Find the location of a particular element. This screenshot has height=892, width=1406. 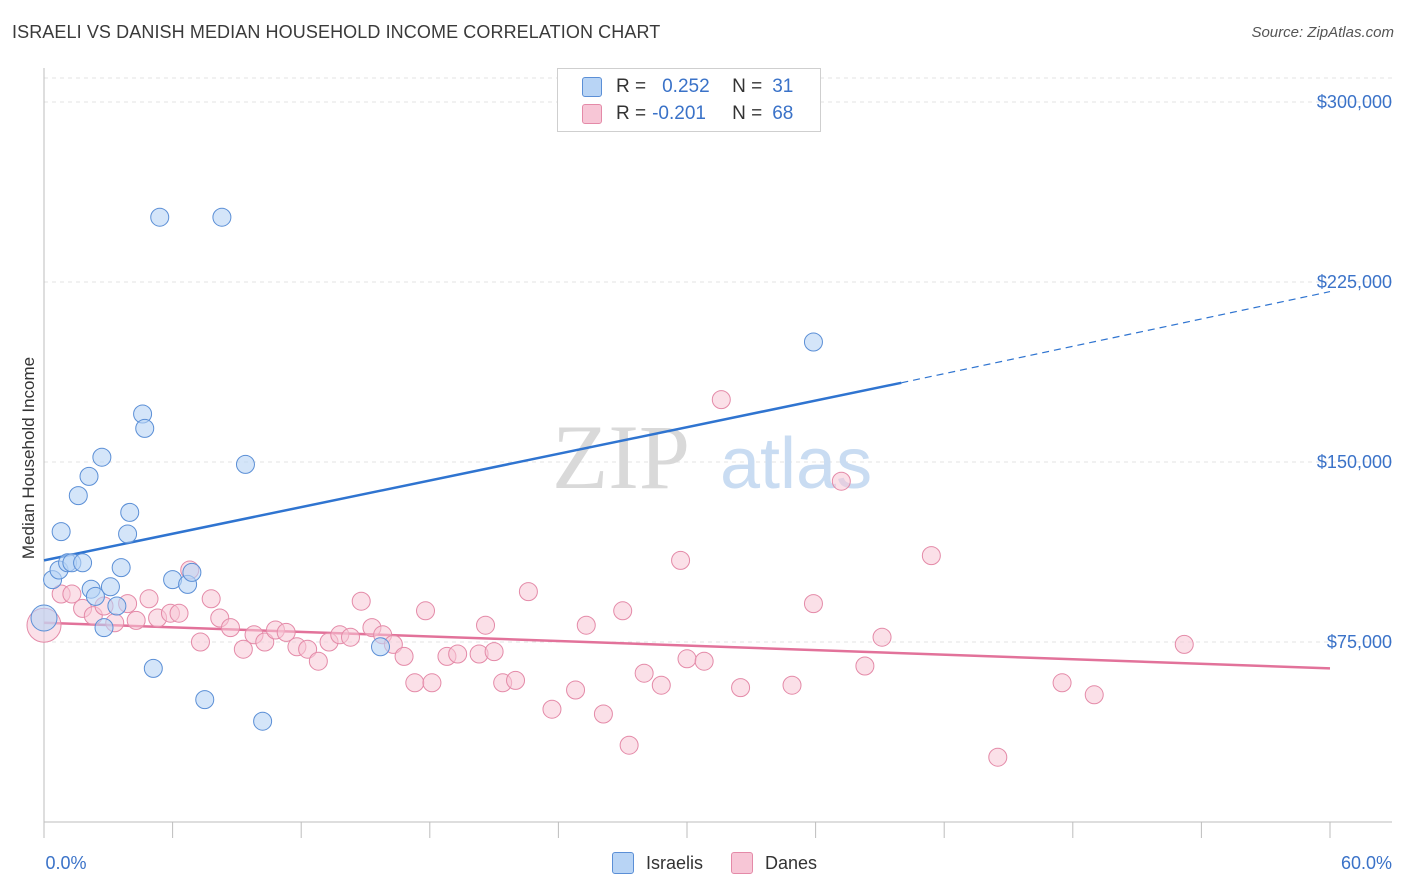

danes-swatch is located at coordinates (592, 114).